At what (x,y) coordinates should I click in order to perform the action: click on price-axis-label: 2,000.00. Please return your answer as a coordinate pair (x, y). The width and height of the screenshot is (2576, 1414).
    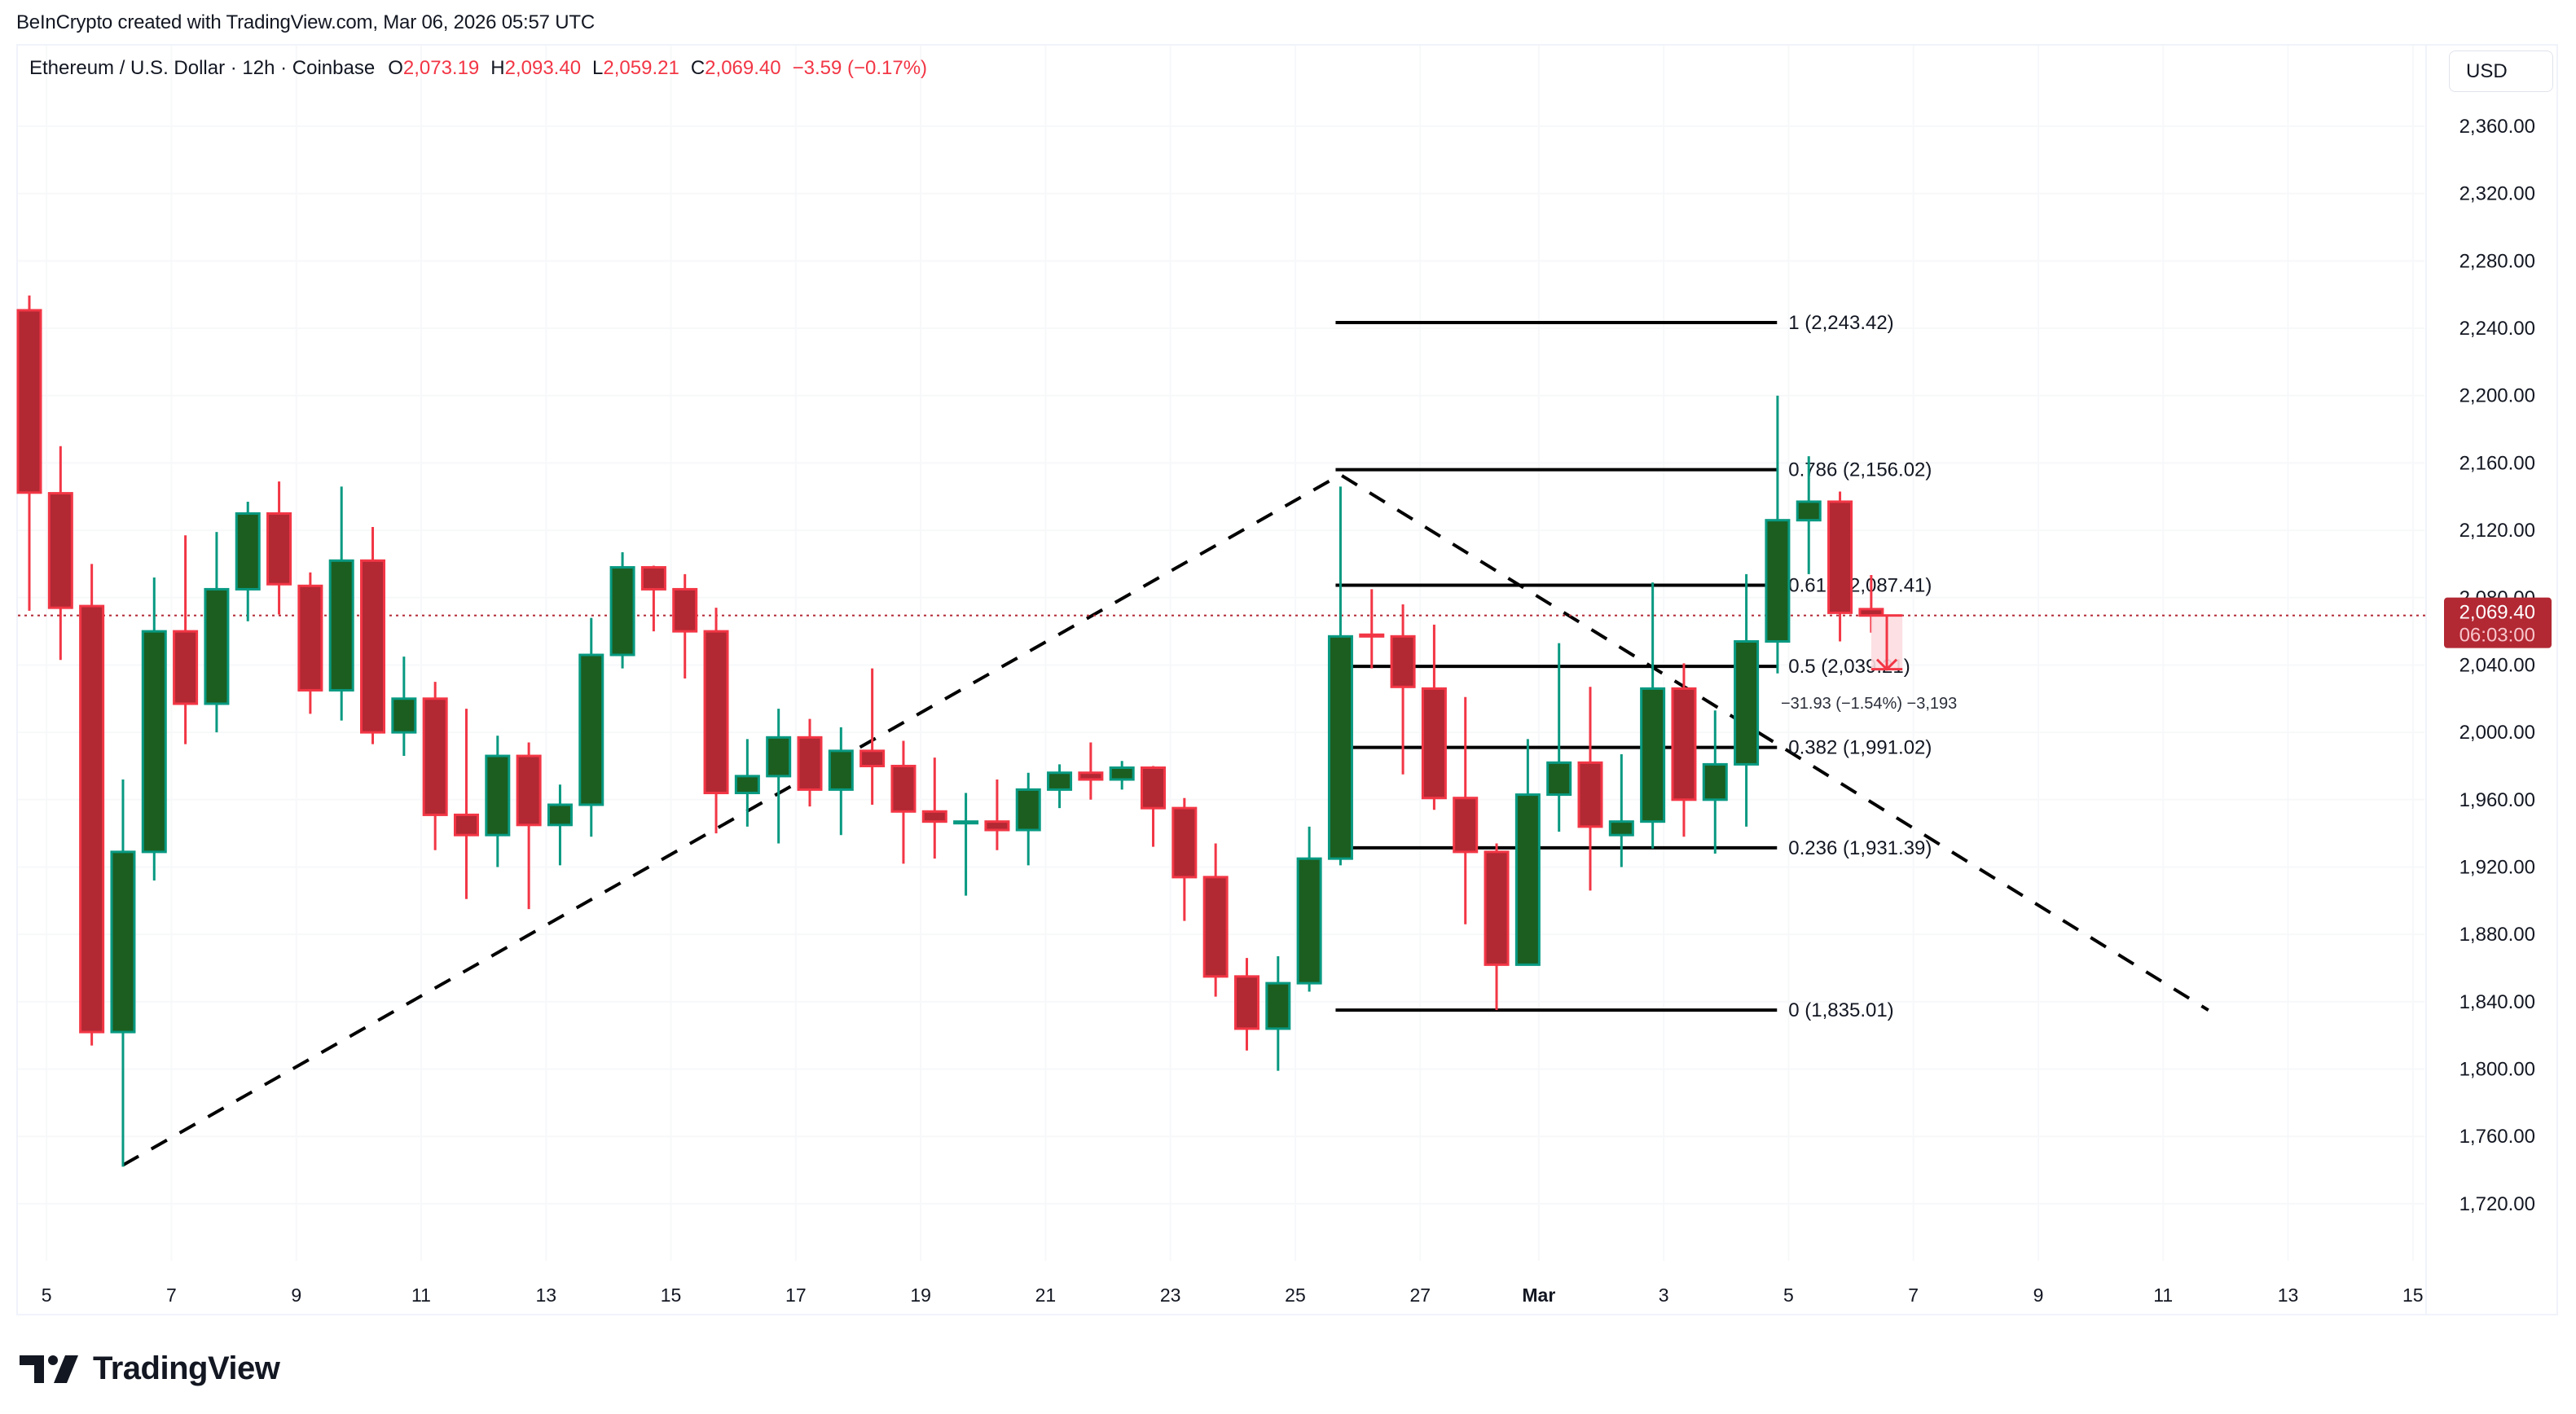
    Looking at the image, I should click on (2497, 733).